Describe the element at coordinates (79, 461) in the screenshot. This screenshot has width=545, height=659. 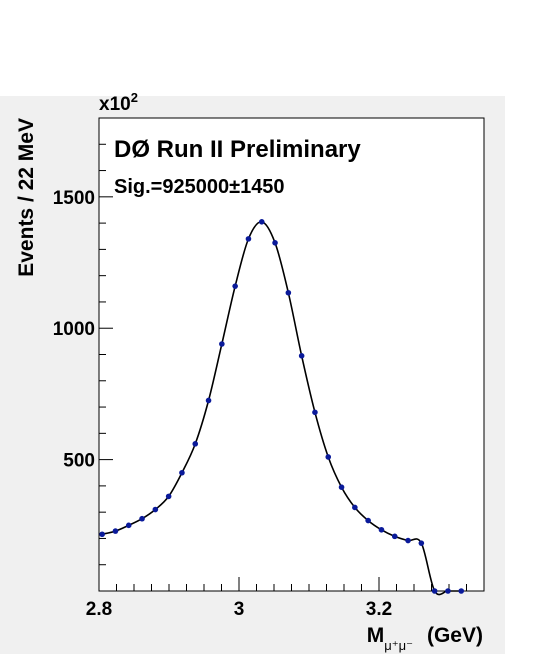
I see `y-tick-label: 500` at that location.